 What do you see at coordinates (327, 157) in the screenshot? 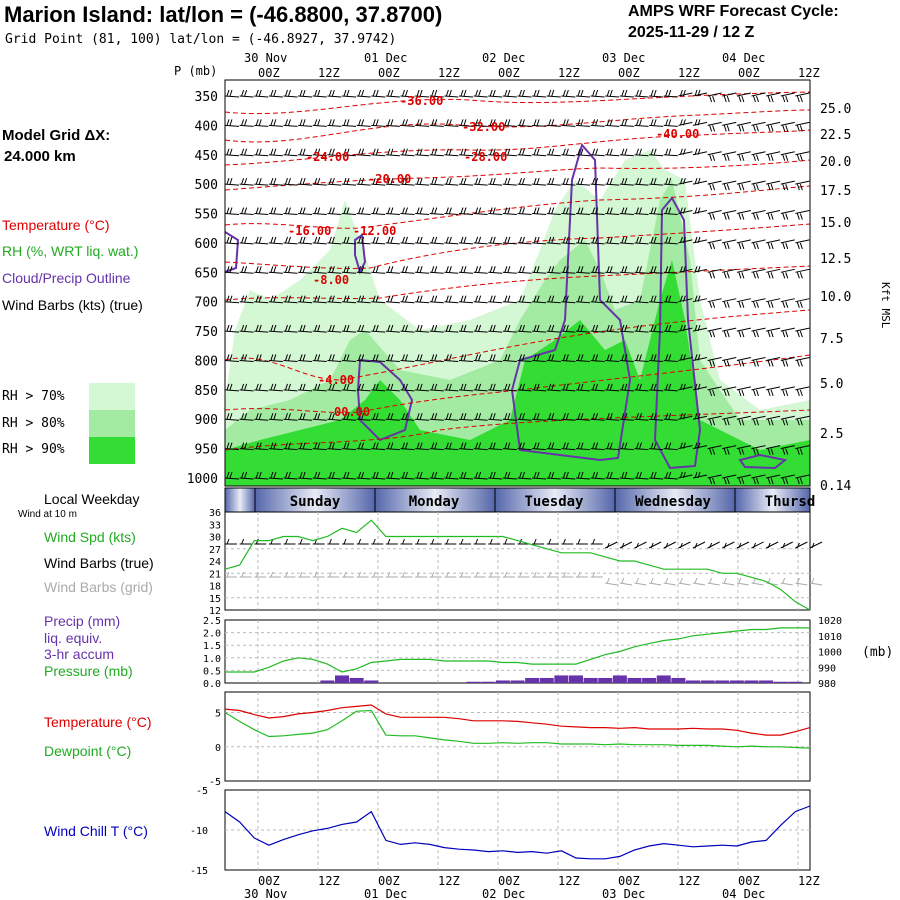
I see `contour-label-5: -24.00` at bounding box center [327, 157].